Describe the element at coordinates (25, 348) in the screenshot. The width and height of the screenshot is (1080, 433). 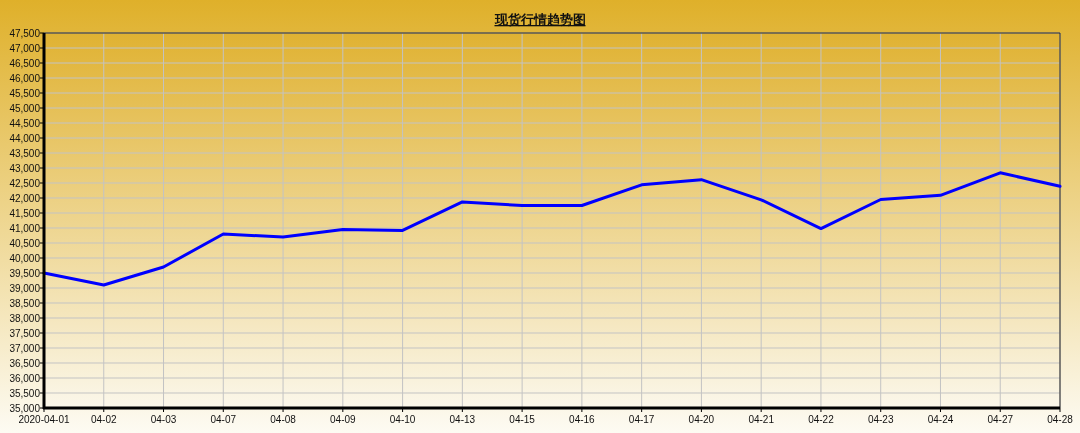
I see `y-tick-label: 37,000` at that location.